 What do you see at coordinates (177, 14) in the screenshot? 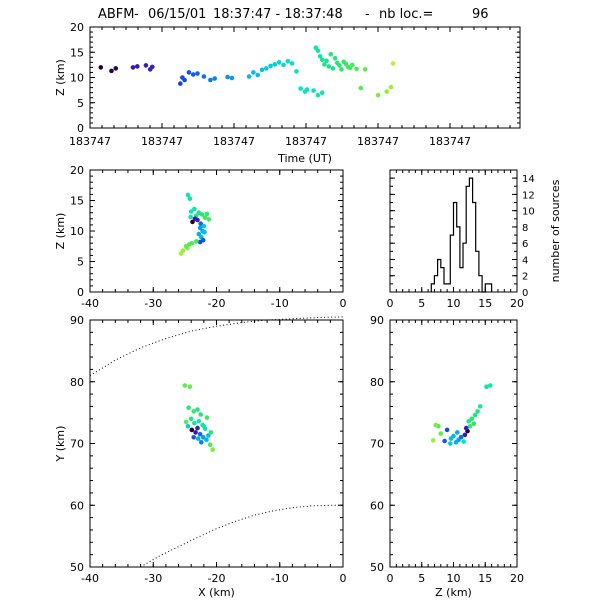
I see `title-date: 06/15/01` at bounding box center [177, 14].